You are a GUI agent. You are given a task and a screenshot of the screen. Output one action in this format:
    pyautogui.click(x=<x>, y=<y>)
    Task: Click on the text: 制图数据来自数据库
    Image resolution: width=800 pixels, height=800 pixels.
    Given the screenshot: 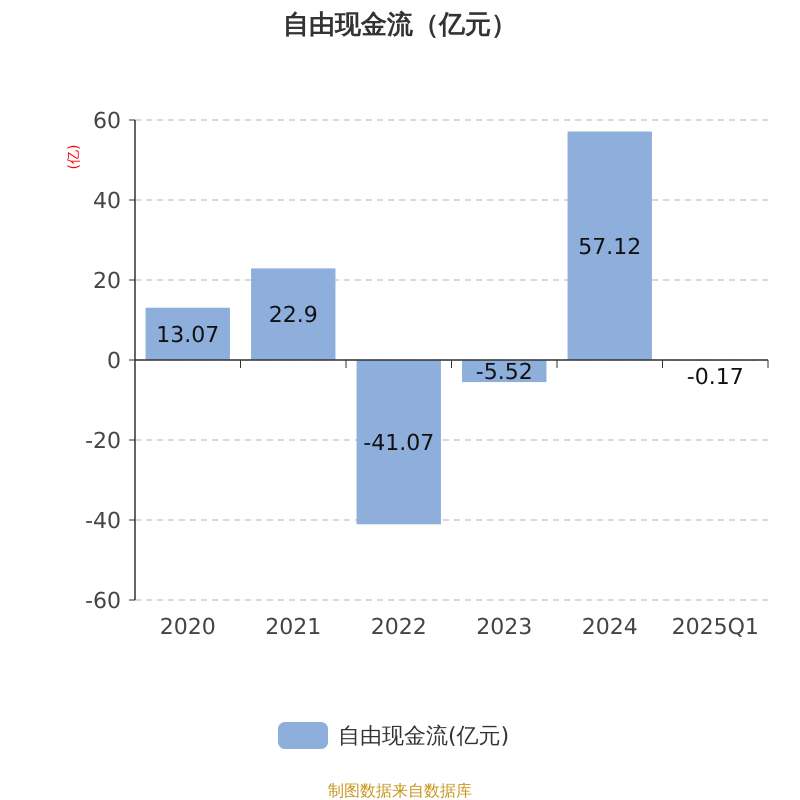 What is the action you would take?
    pyautogui.click(x=400, y=790)
    